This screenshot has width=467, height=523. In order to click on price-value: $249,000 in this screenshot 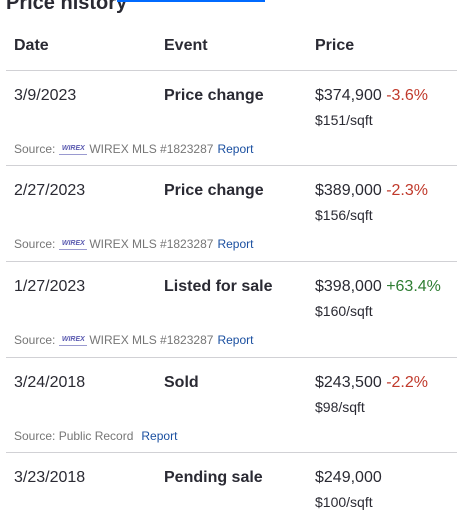, I will do `click(348, 477)`.